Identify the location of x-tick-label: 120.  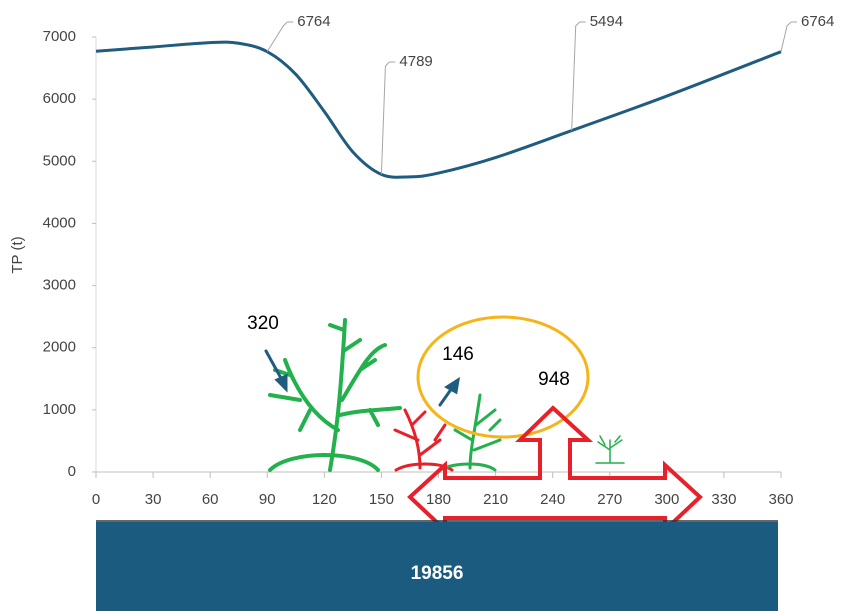
(324, 499).